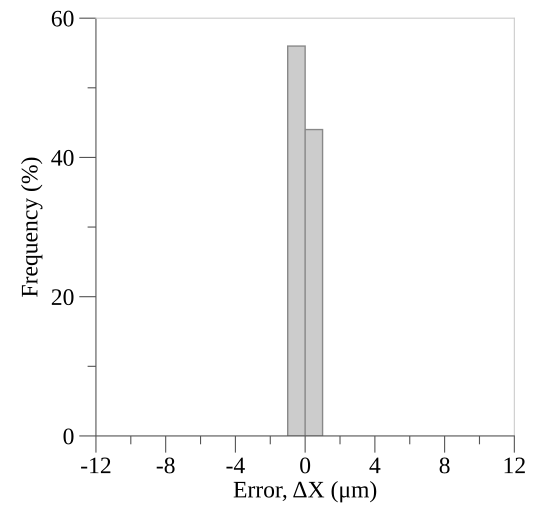  What do you see at coordinates (514, 466) in the screenshot?
I see `x-tick-label: 12` at bounding box center [514, 466].